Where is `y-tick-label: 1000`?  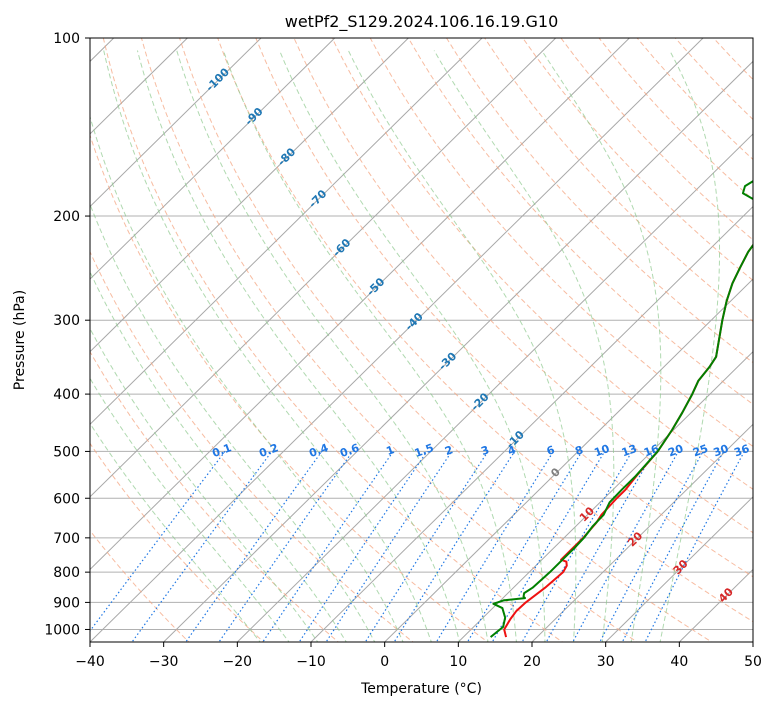 y-tick-label: 1000 is located at coordinates (62, 630).